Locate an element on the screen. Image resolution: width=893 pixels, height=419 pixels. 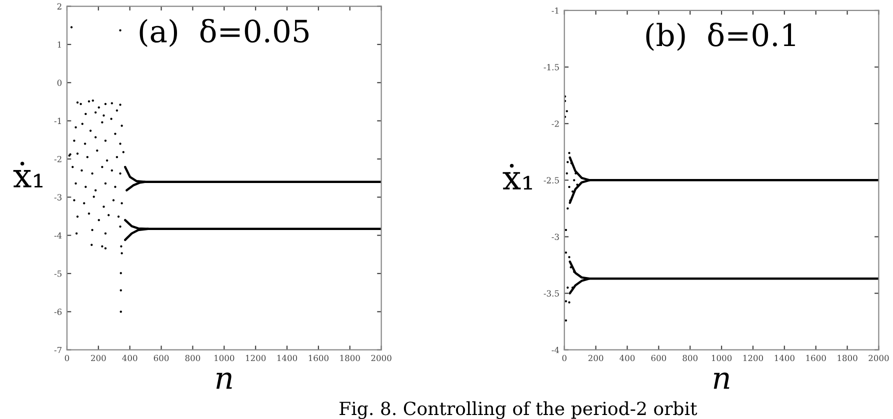
annotation: (b) δ=0.1 is located at coordinates (720, 36).